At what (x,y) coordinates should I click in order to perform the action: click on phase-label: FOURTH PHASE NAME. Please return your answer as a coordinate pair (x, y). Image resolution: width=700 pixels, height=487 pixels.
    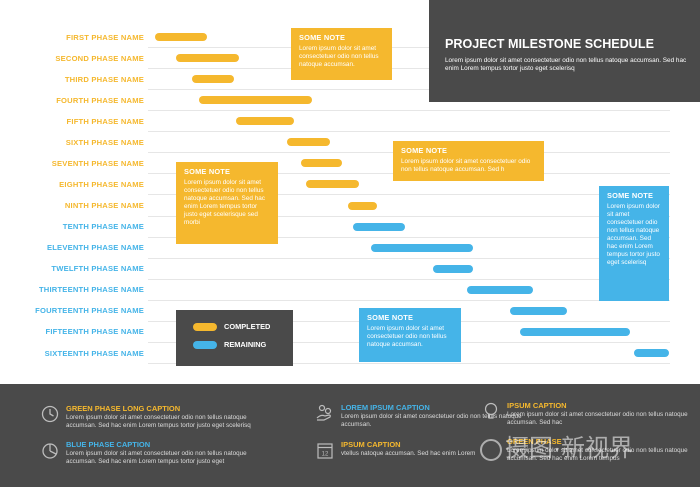
    Looking at the image, I should click on (100, 100).